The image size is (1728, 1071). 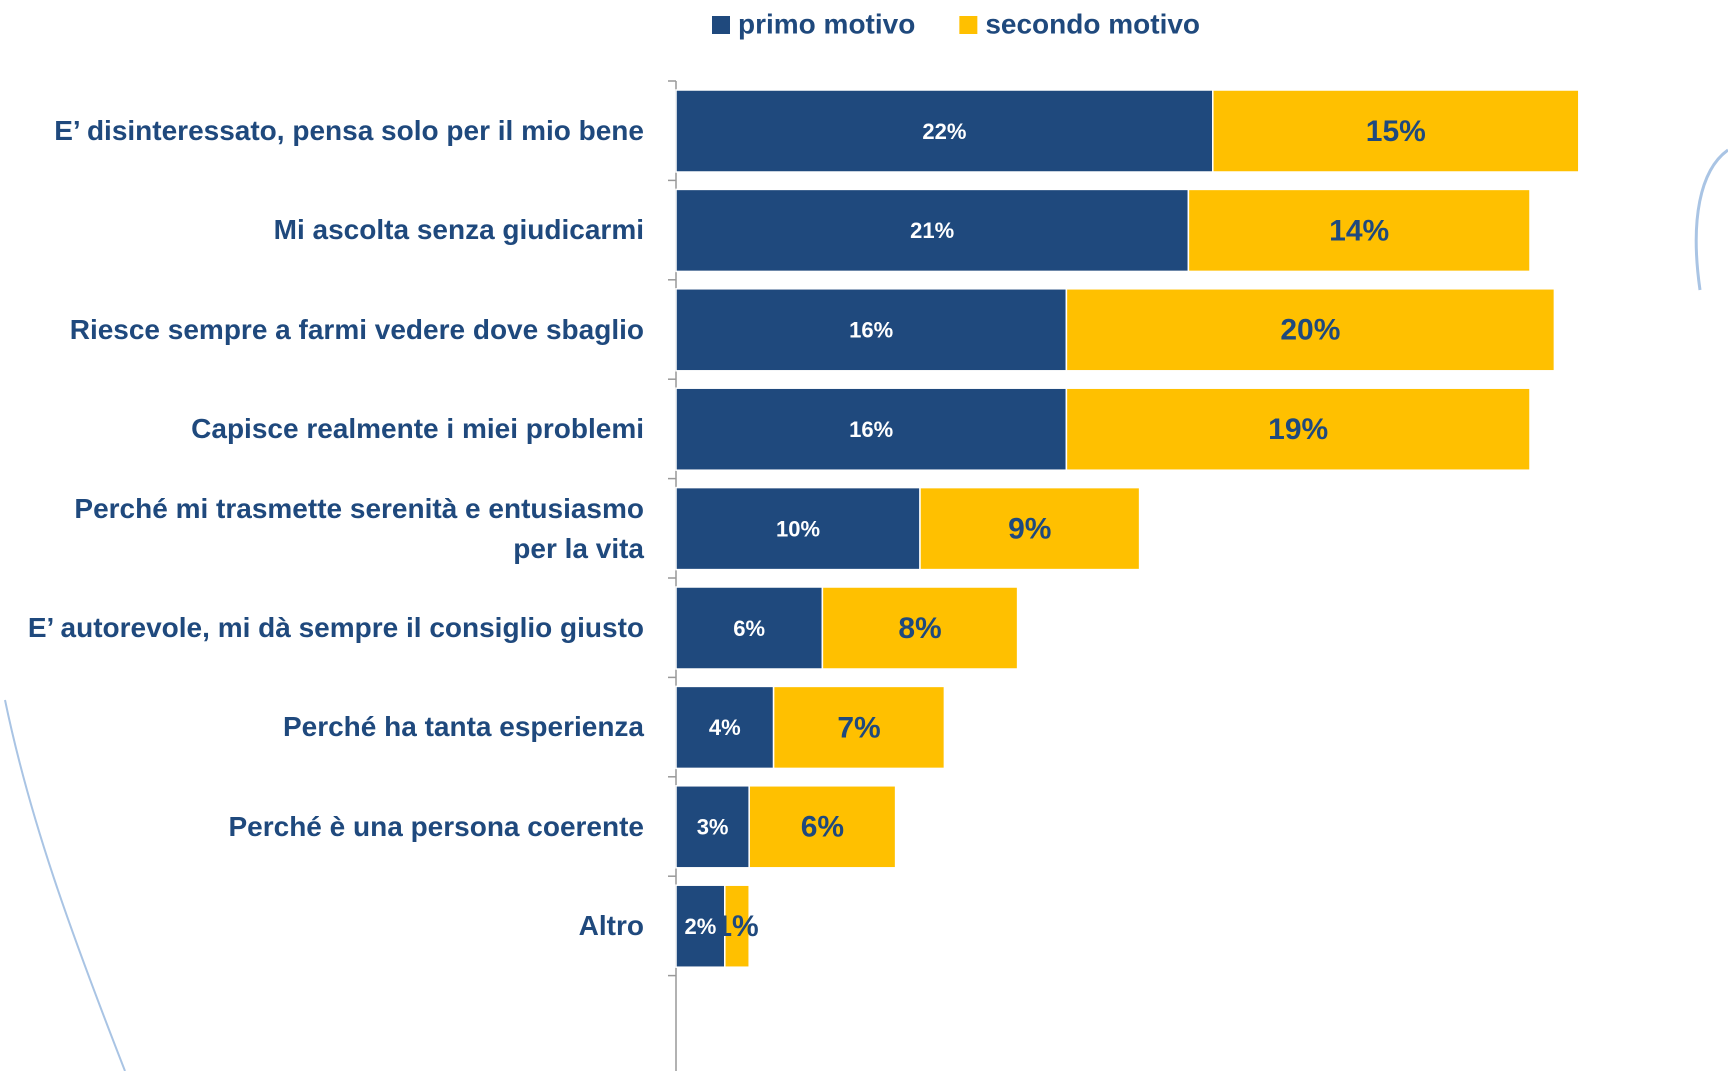 I want to click on data-label: 15%, so click(x=1396, y=131).